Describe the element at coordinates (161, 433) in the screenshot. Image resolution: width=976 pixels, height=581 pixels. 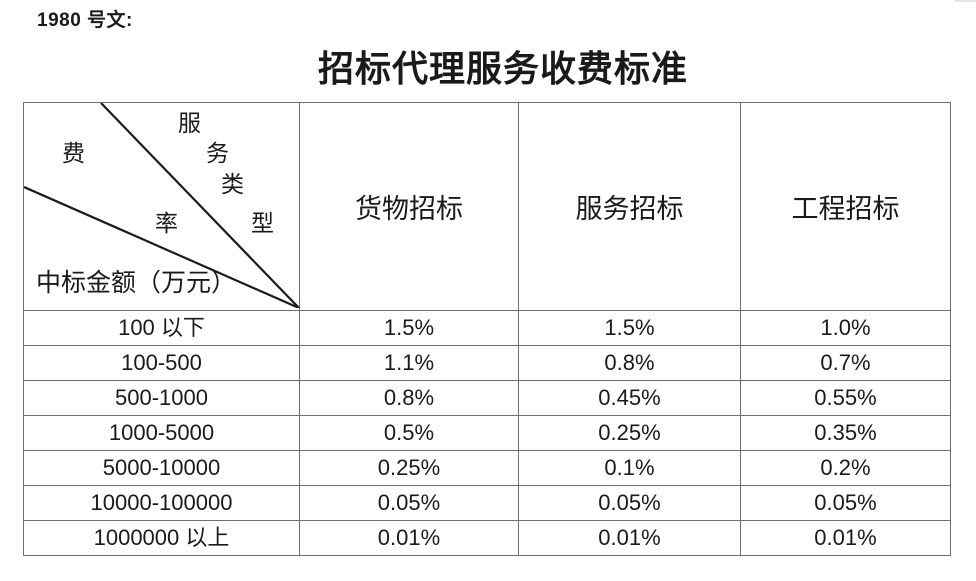
I see `amount-range-cell: 1000-5000` at that location.